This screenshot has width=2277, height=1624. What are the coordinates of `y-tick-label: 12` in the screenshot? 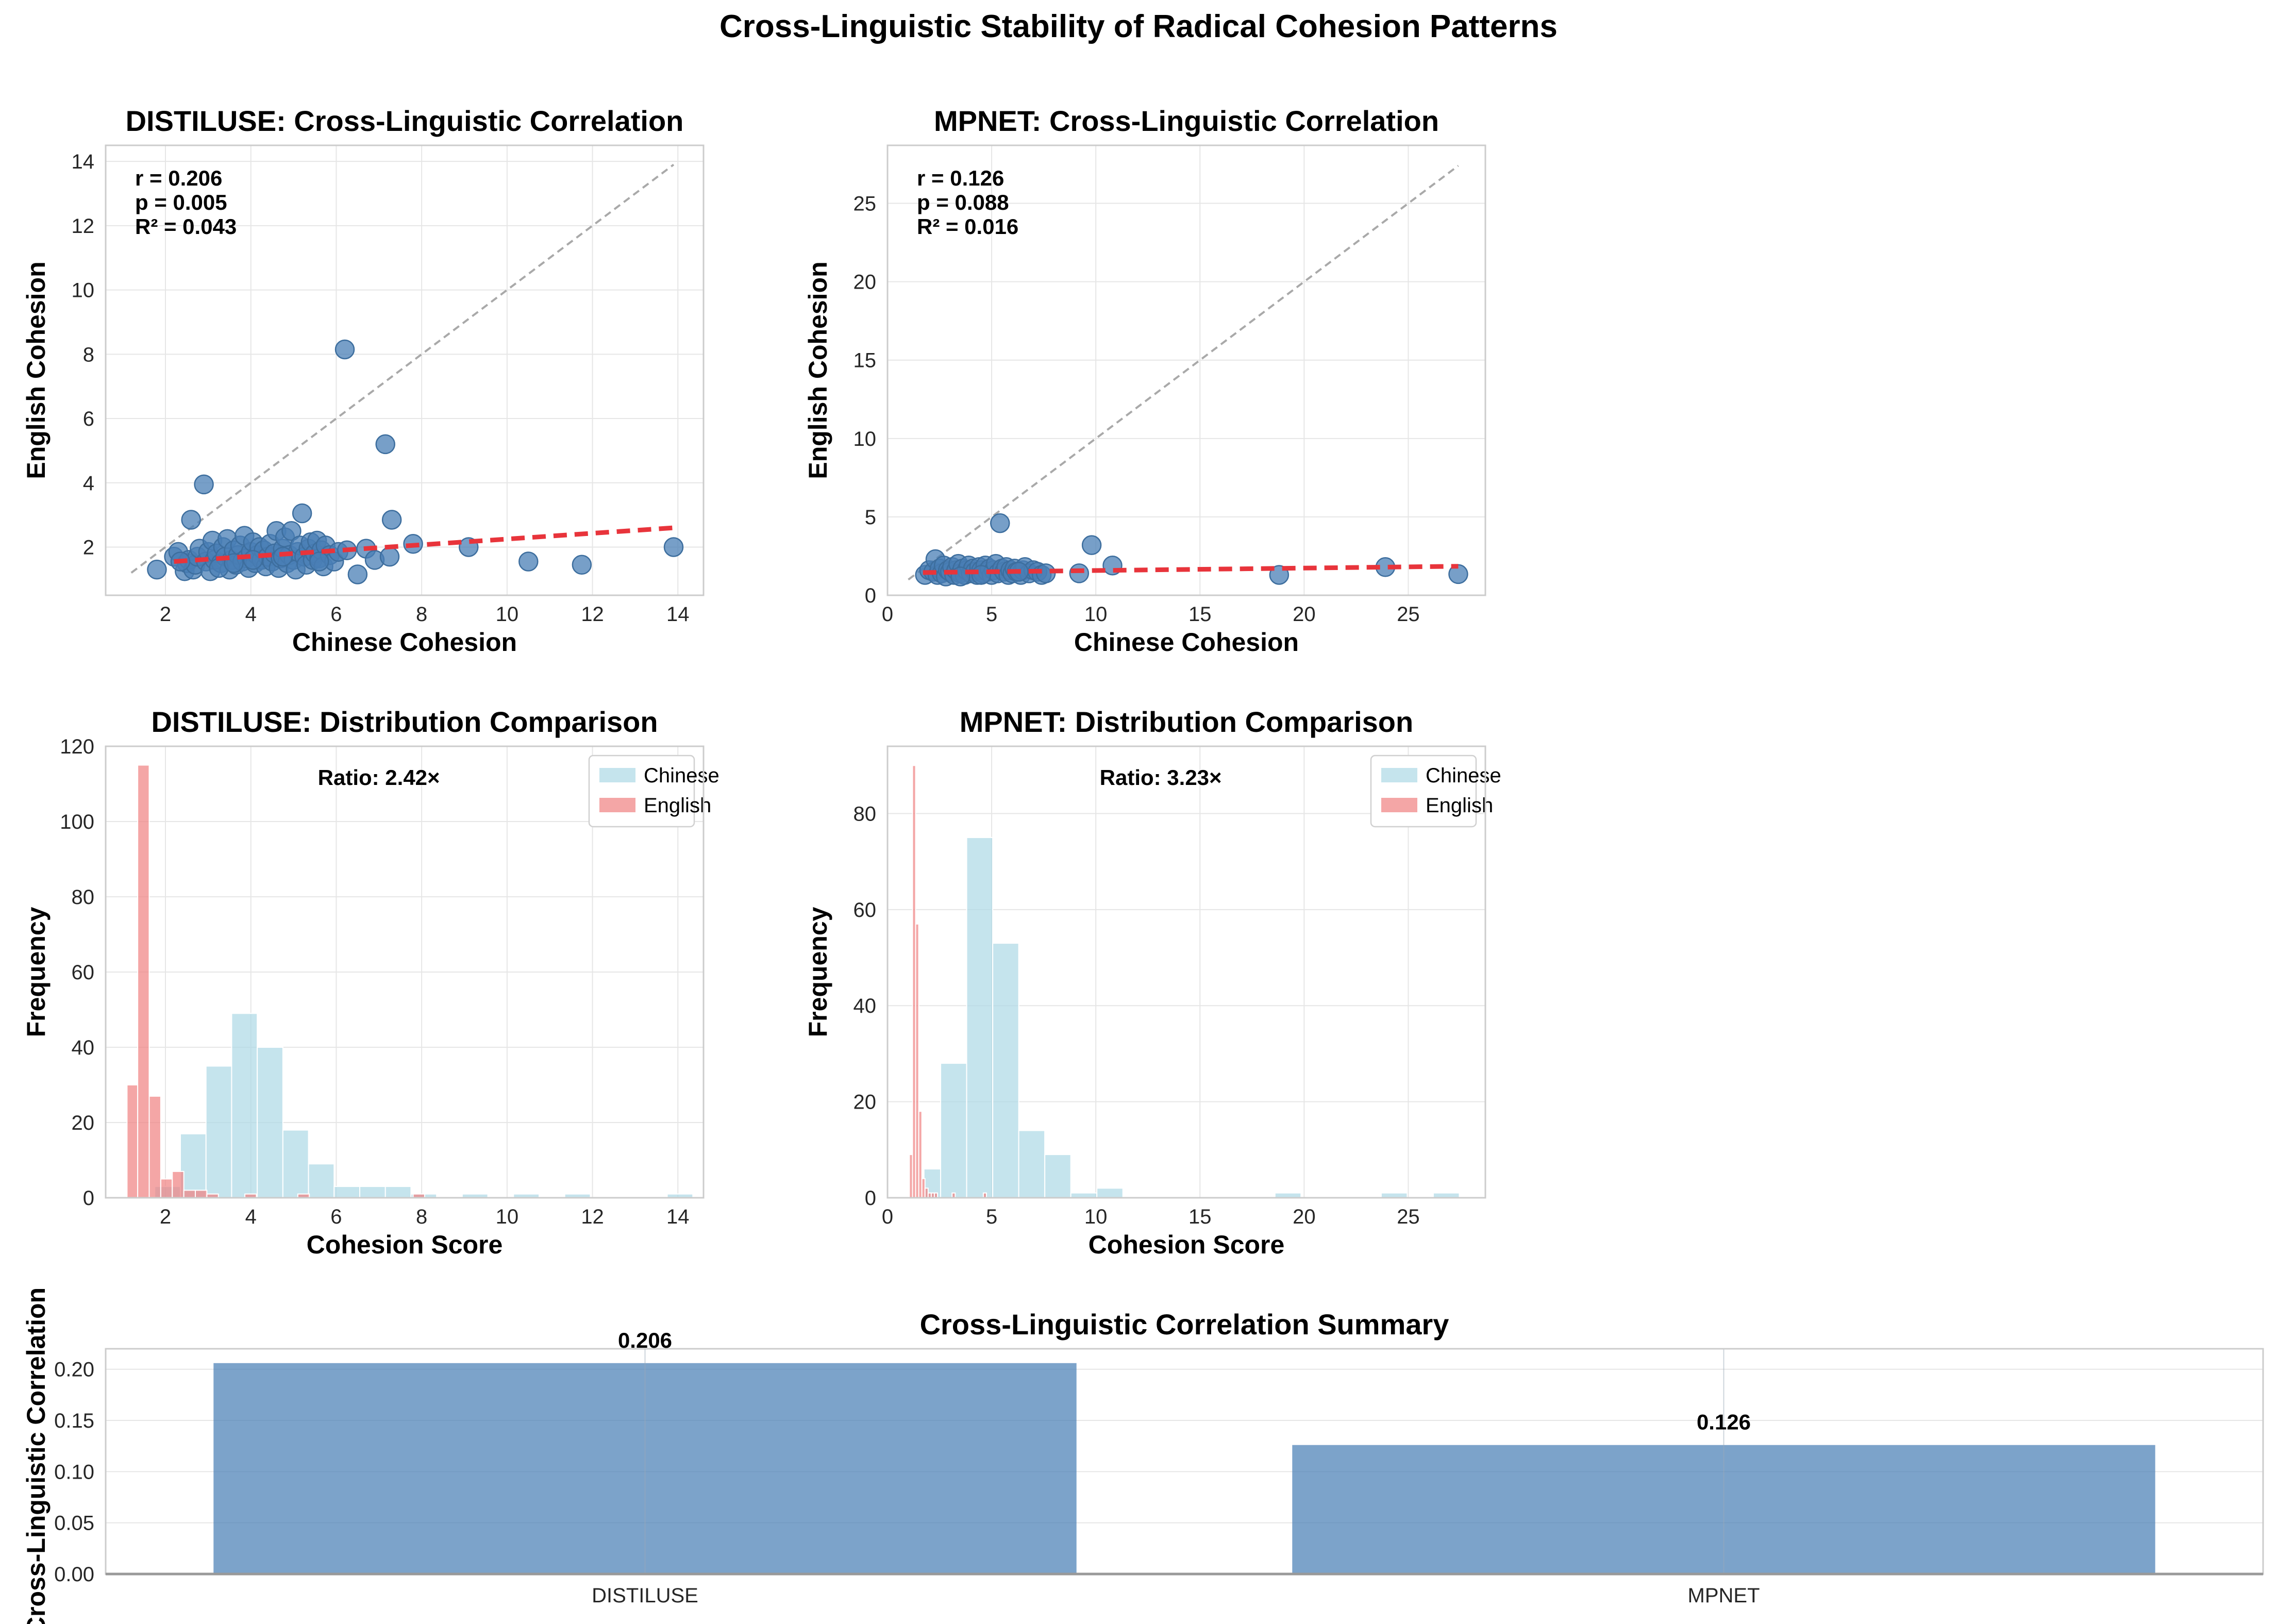 It's located at (83, 226).